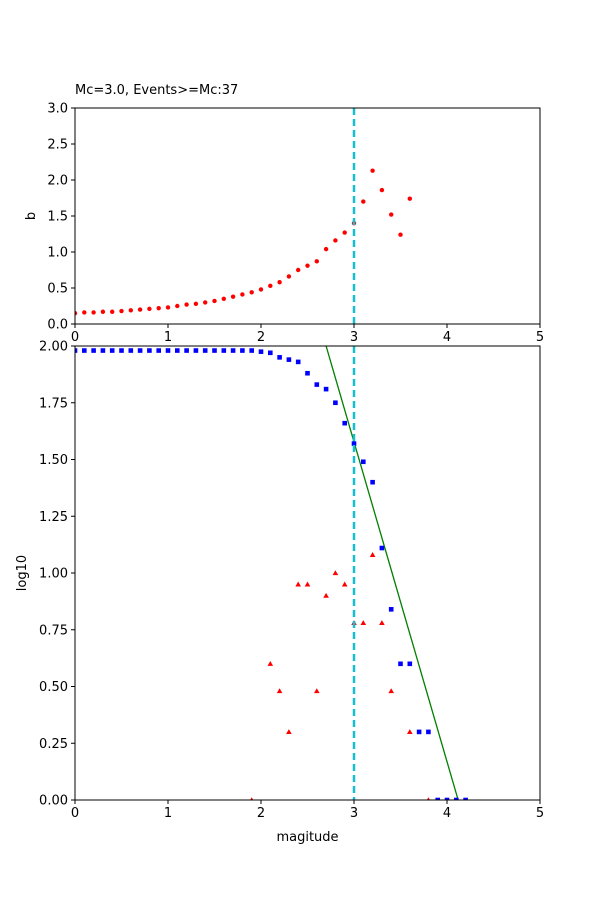 This screenshot has width=600, height=900. What do you see at coordinates (57, 253) in the screenshot?
I see `top-y-tick-label: 1.0` at bounding box center [57, 253].